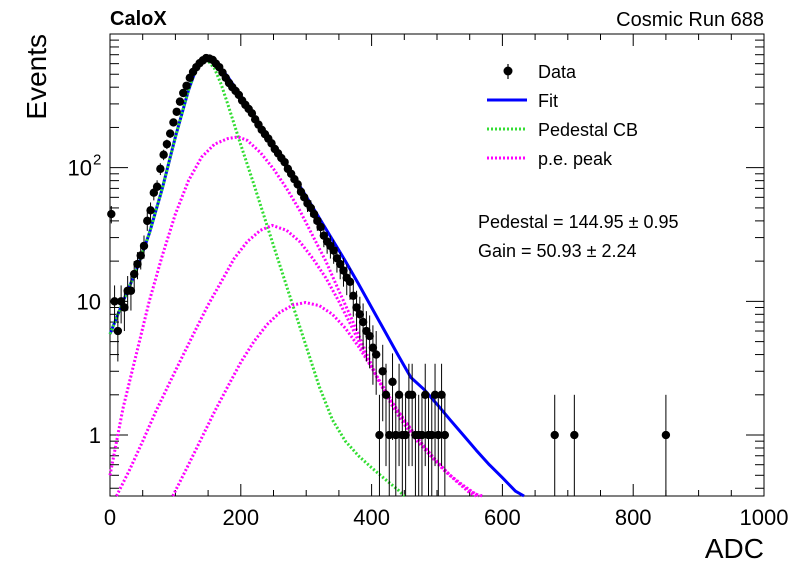 This screenshot has width=796, height=577. What do you see at coordinates (371, 517) in the screenshot?
I see `x-tick-label: 400` at bounding box center [371, 517].